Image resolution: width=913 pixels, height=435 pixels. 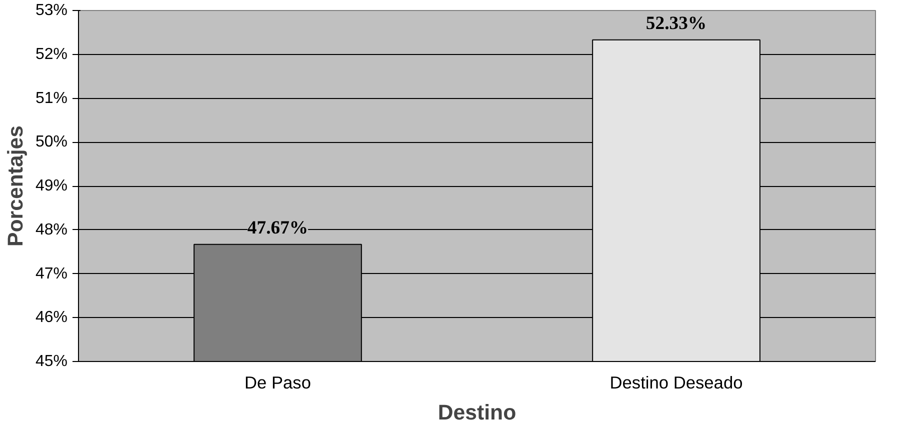 I want to click on y-tick-label: 46%, so click(x=51, y=317).